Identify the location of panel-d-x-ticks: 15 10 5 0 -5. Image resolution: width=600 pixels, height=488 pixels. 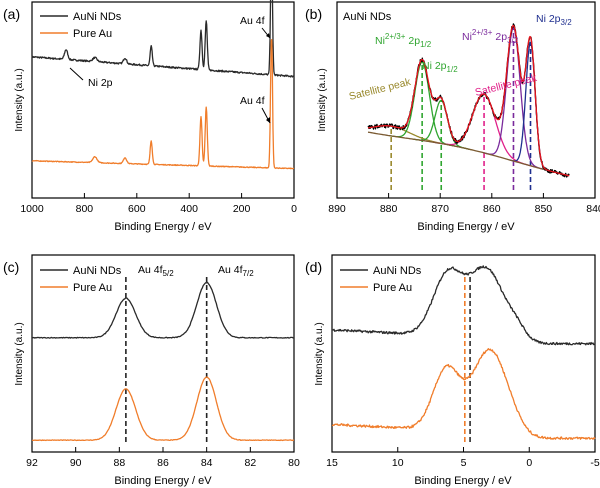
(463, 458).